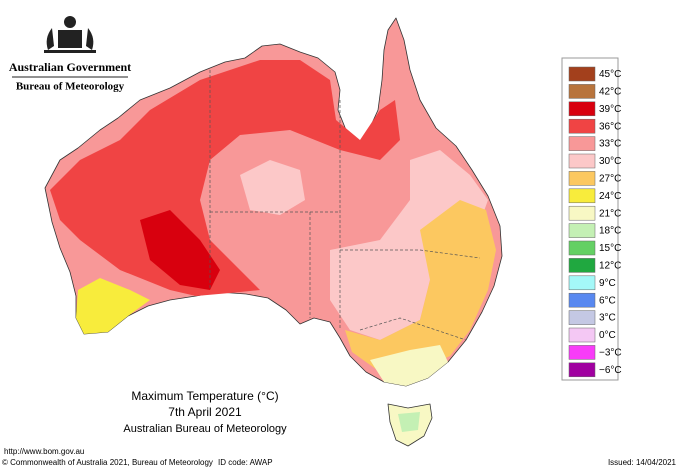 The width and height of the screenshot is (680, 467). Describe the element at coordinates (205, 412) in the screenshot. I see `map-date: 7th April 2021` at that location.